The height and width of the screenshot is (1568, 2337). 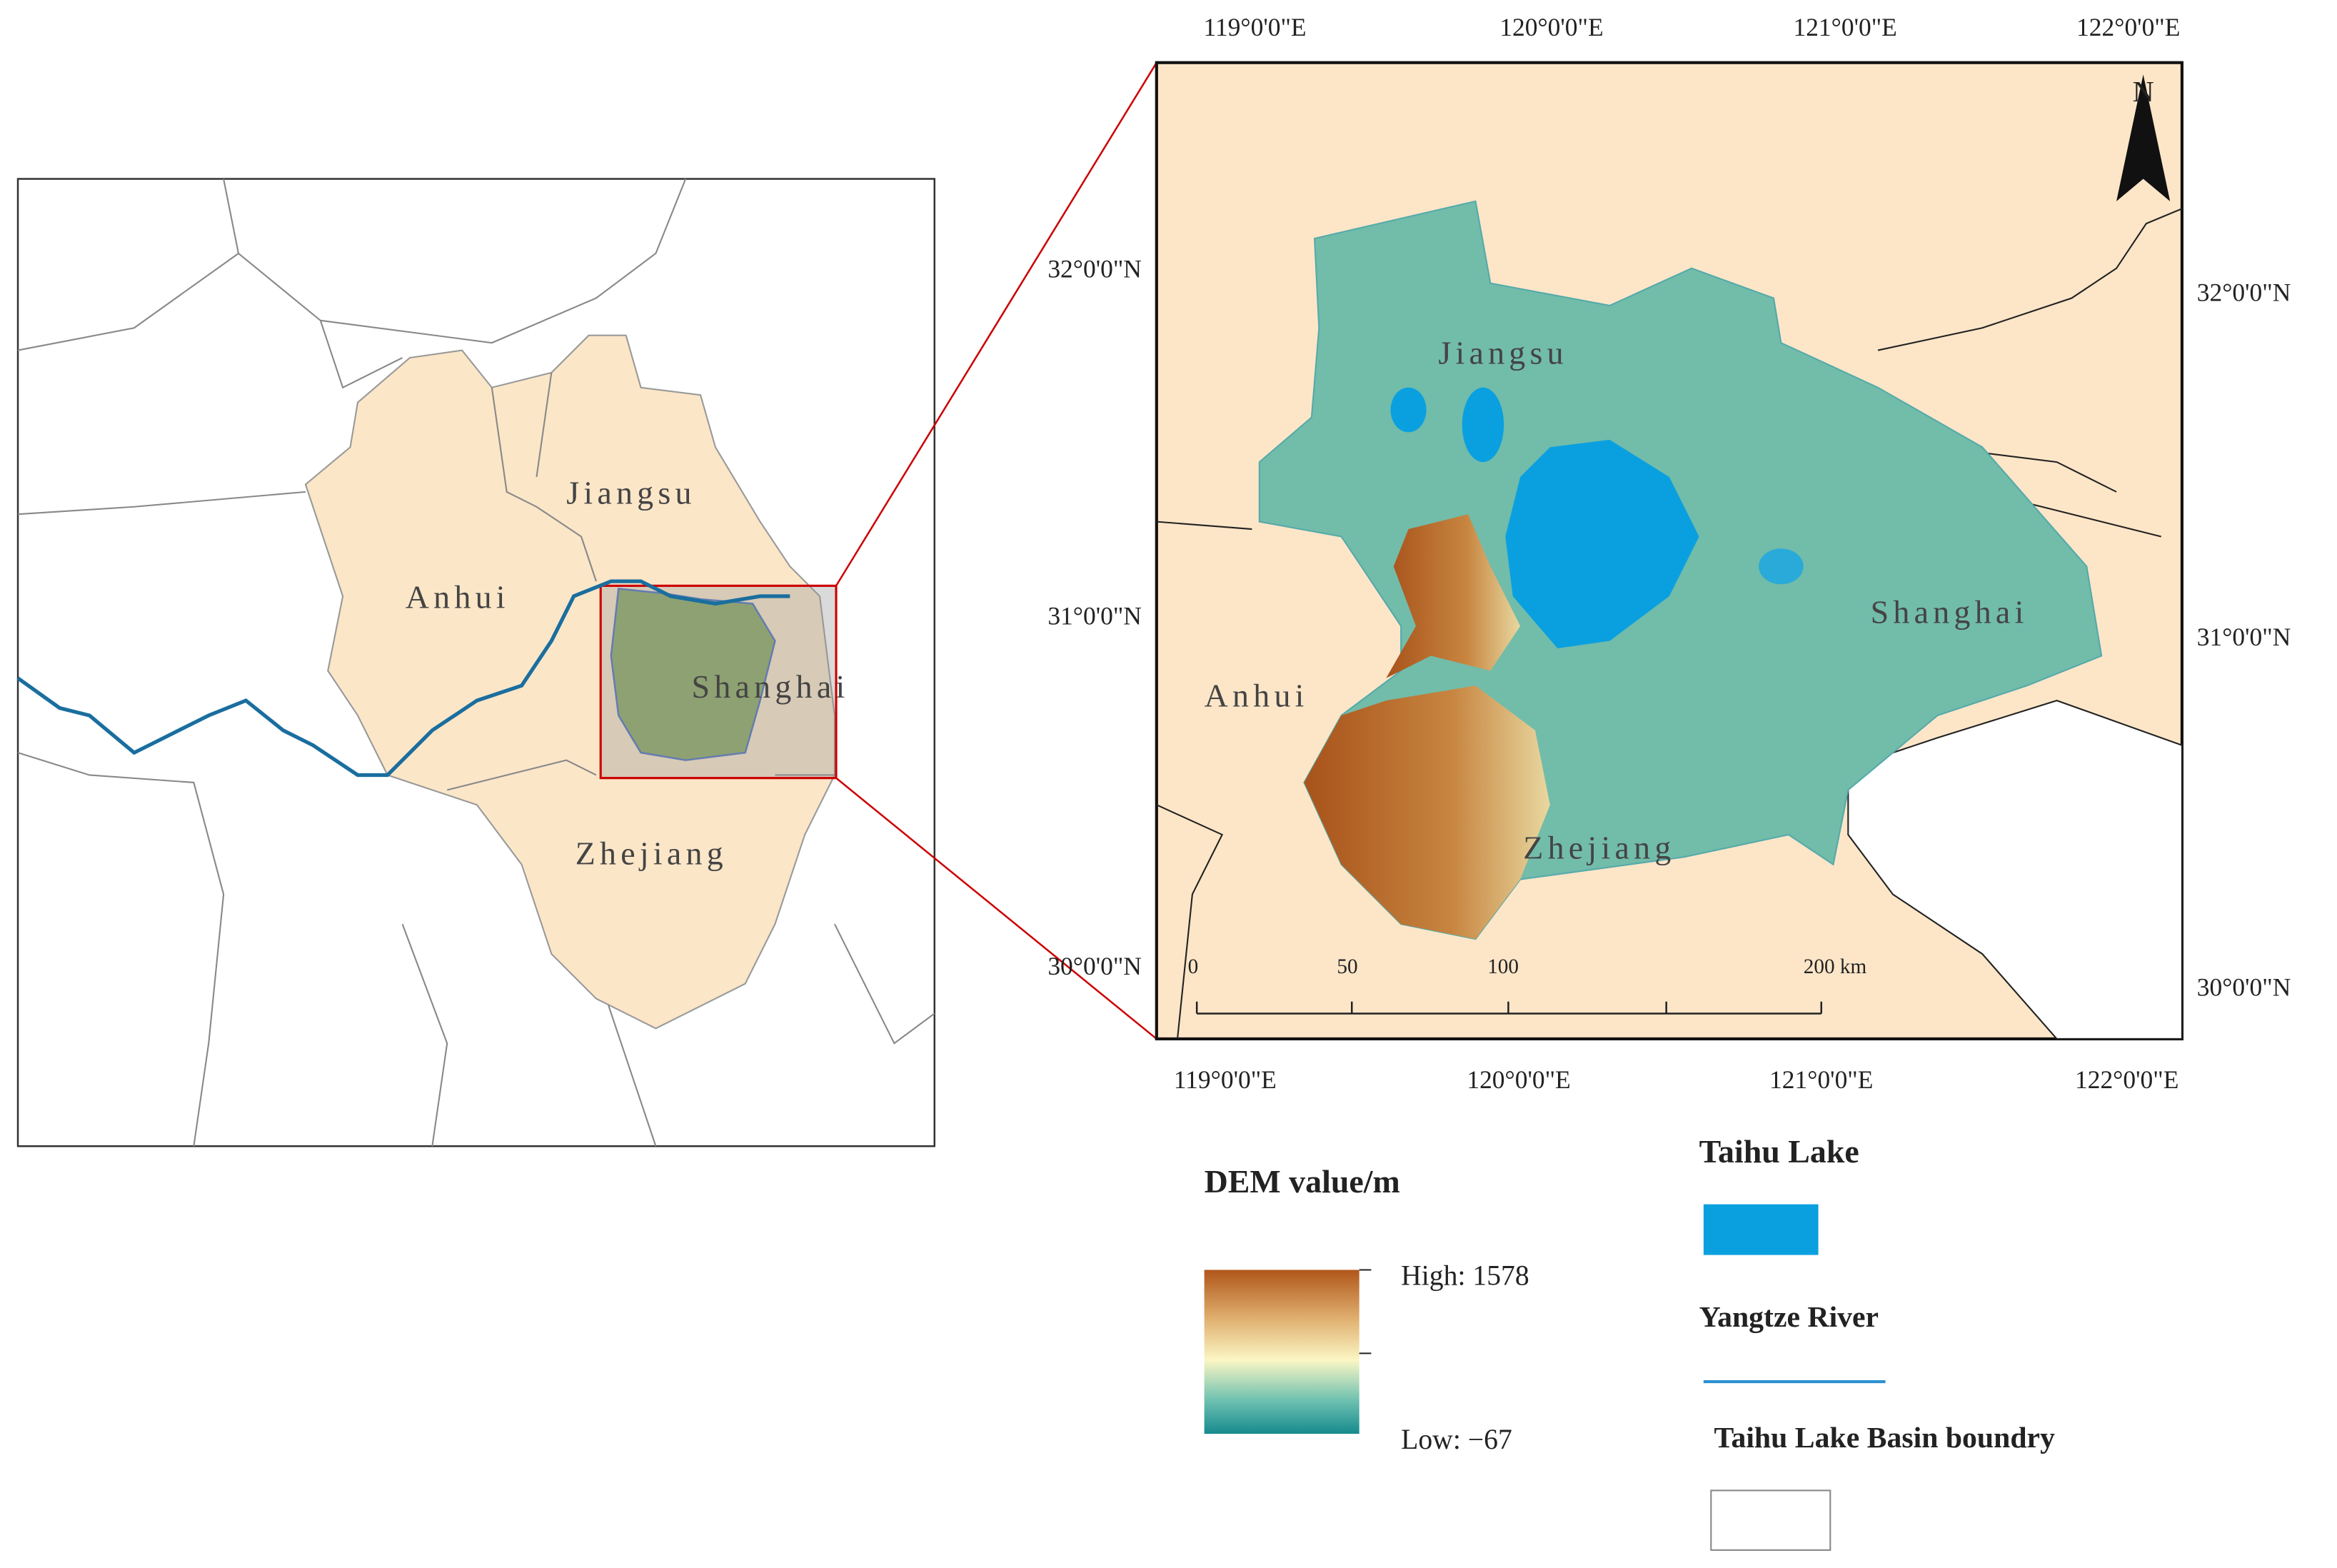 I want to click on scale-bar, so click(x=1509, y=1008).